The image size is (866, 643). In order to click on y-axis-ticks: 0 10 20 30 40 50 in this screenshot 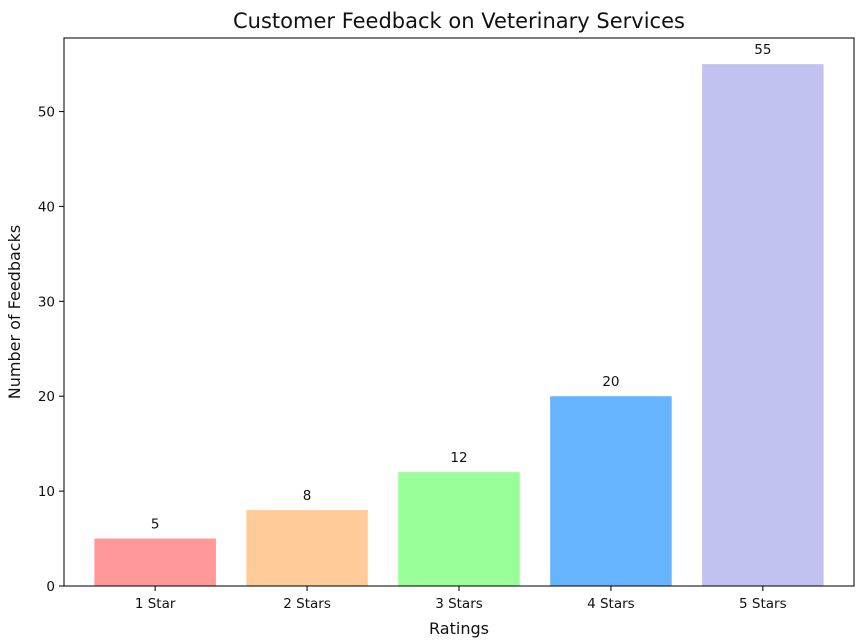, I will do `click(51, 350)`.